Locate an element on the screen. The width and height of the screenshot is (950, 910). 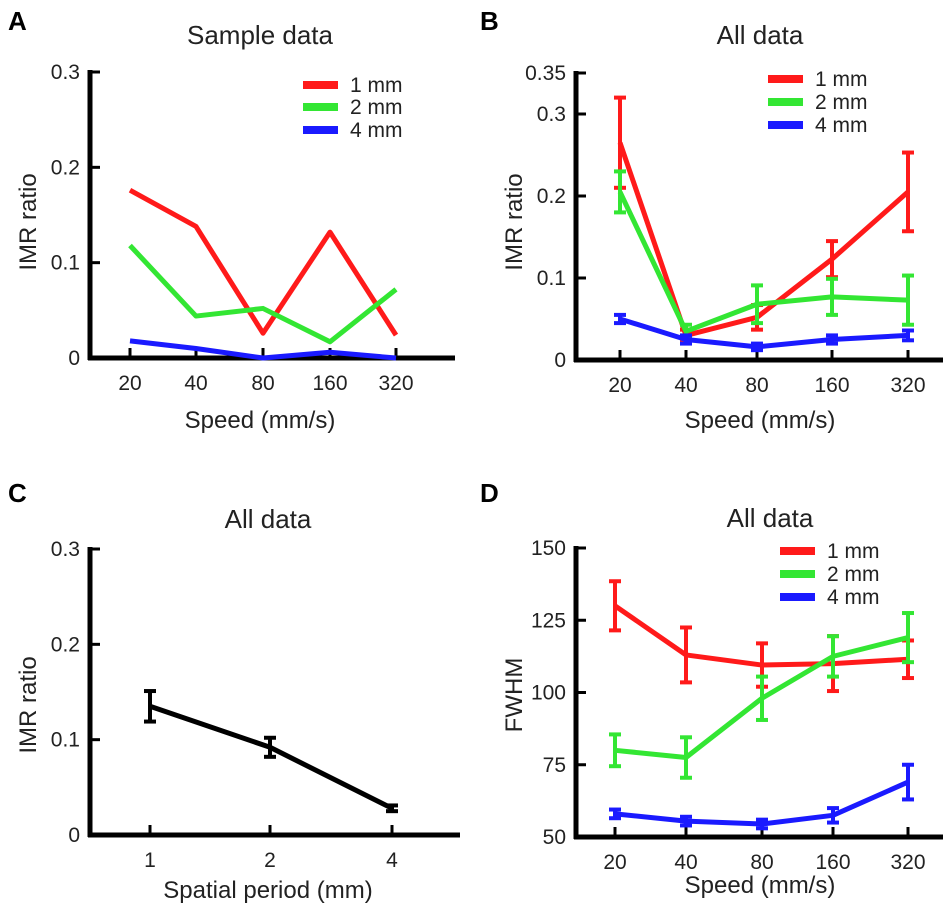
panel-letter: D is located at coordinates (489, 493).